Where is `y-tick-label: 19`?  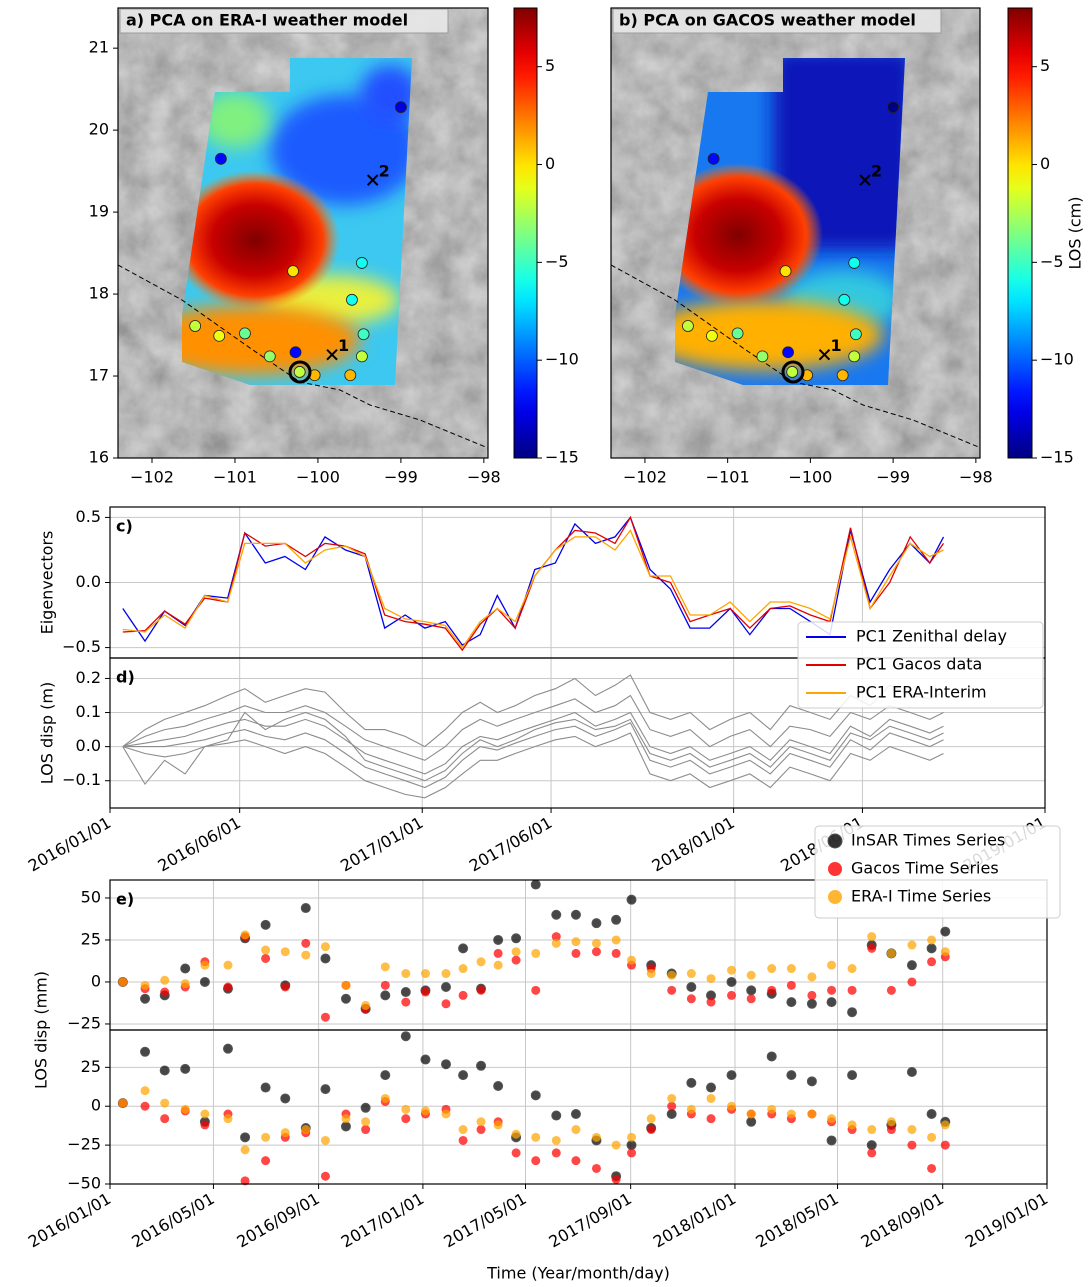
y-tick-label: 19 is located at coordinates (99, 211).